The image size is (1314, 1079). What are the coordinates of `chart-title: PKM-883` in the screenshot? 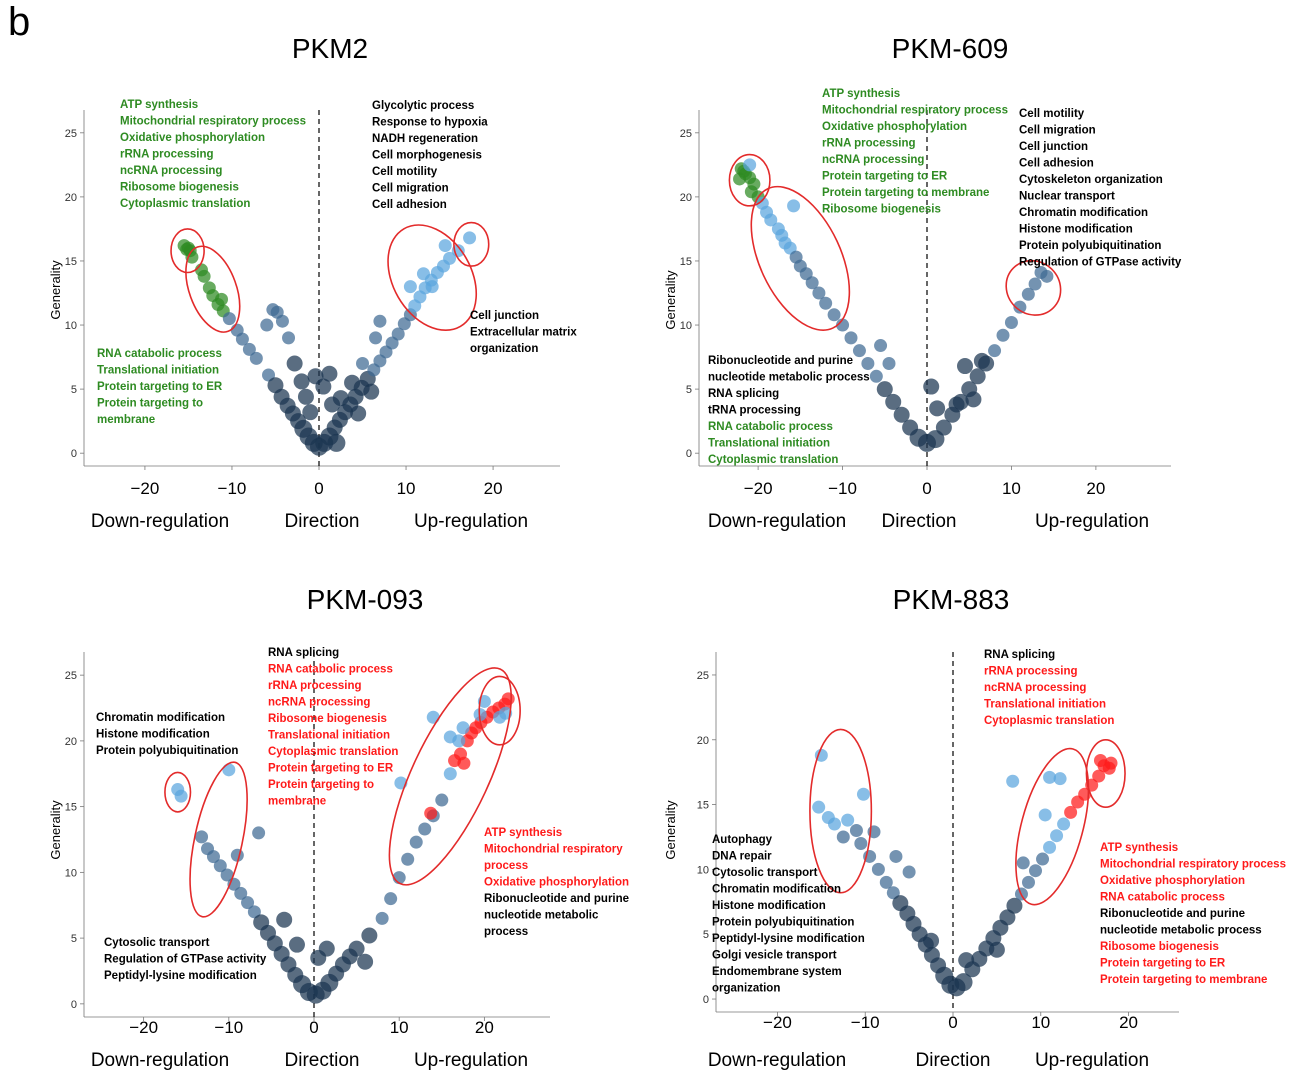 It's located at (951, 599).